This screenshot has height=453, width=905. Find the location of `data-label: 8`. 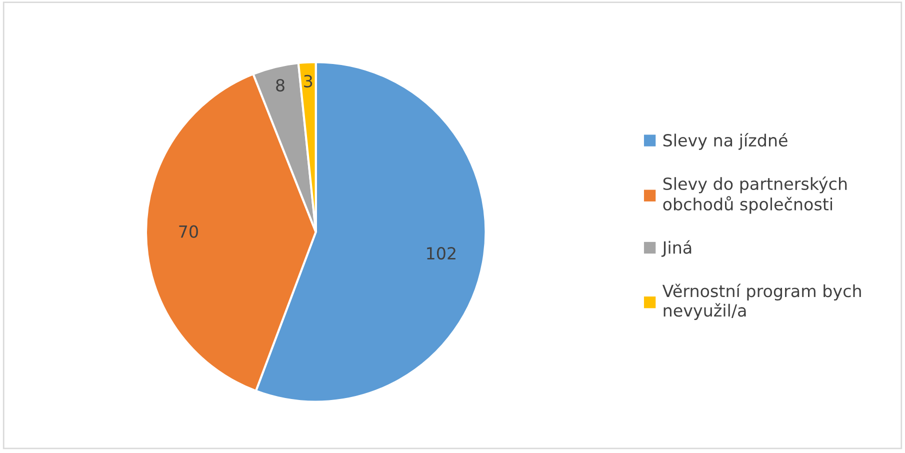

data-label: 8 is located at coordinates (280, 85).